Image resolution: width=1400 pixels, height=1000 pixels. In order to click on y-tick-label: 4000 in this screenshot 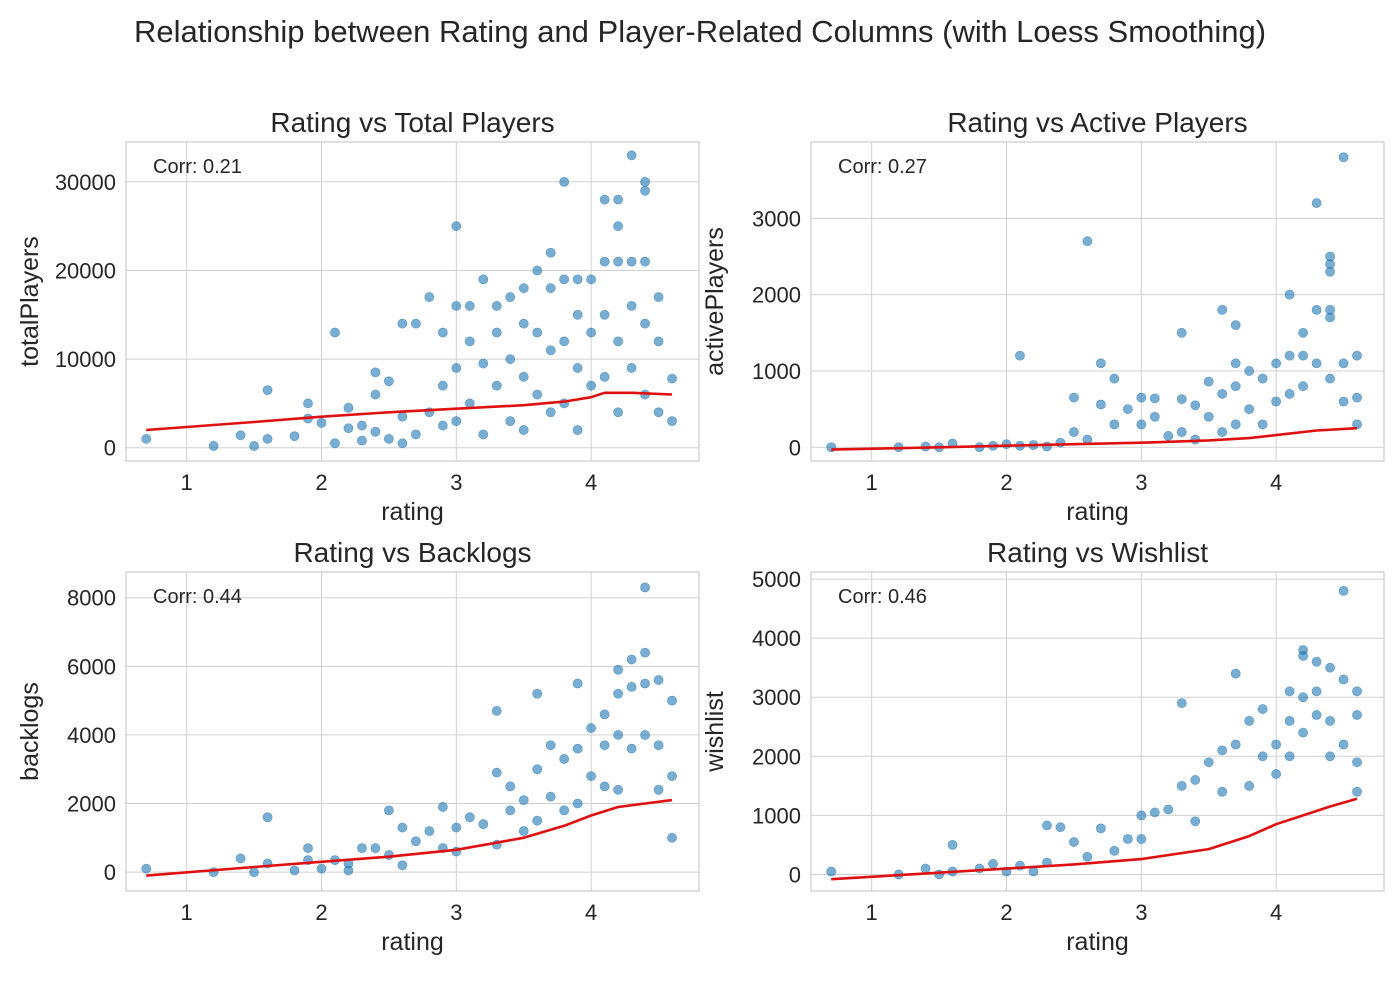, I will do `click(91, 735)`.